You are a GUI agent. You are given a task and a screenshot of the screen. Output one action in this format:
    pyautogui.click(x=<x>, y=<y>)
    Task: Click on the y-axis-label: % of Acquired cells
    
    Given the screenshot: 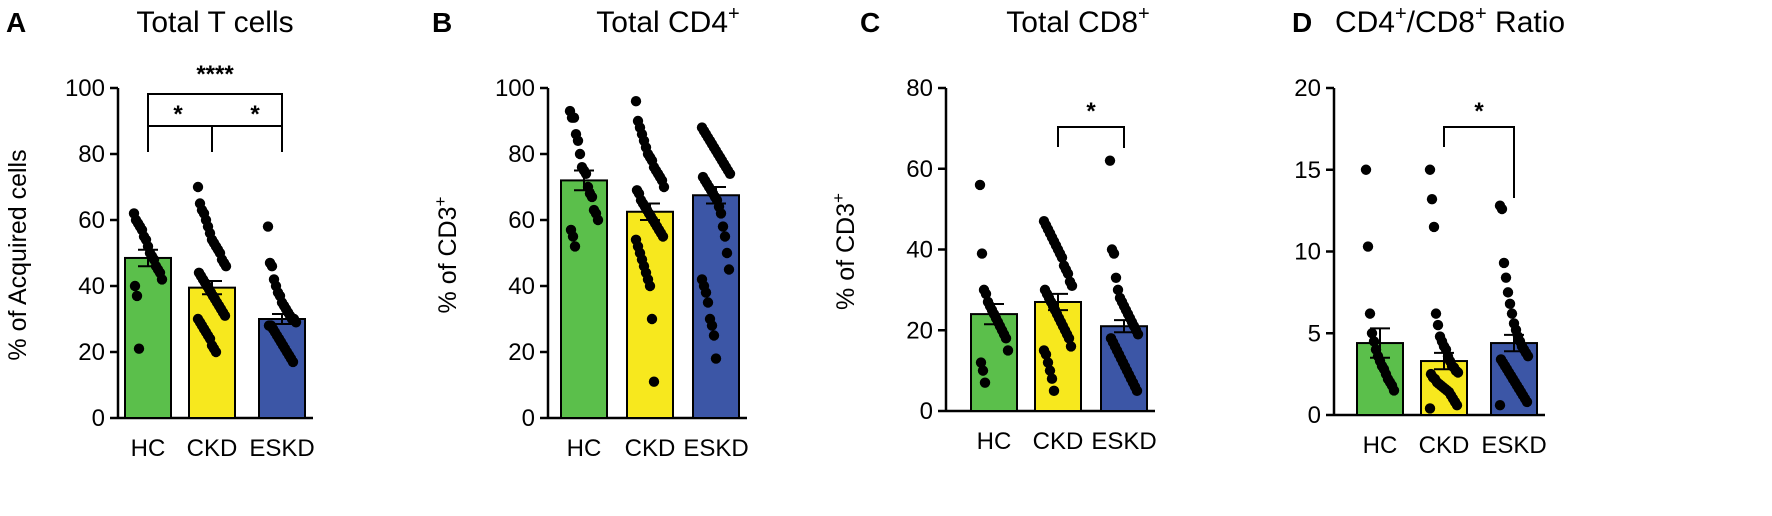 What is the action you would take?
    pyautogui.click(x=18, y=254)
    